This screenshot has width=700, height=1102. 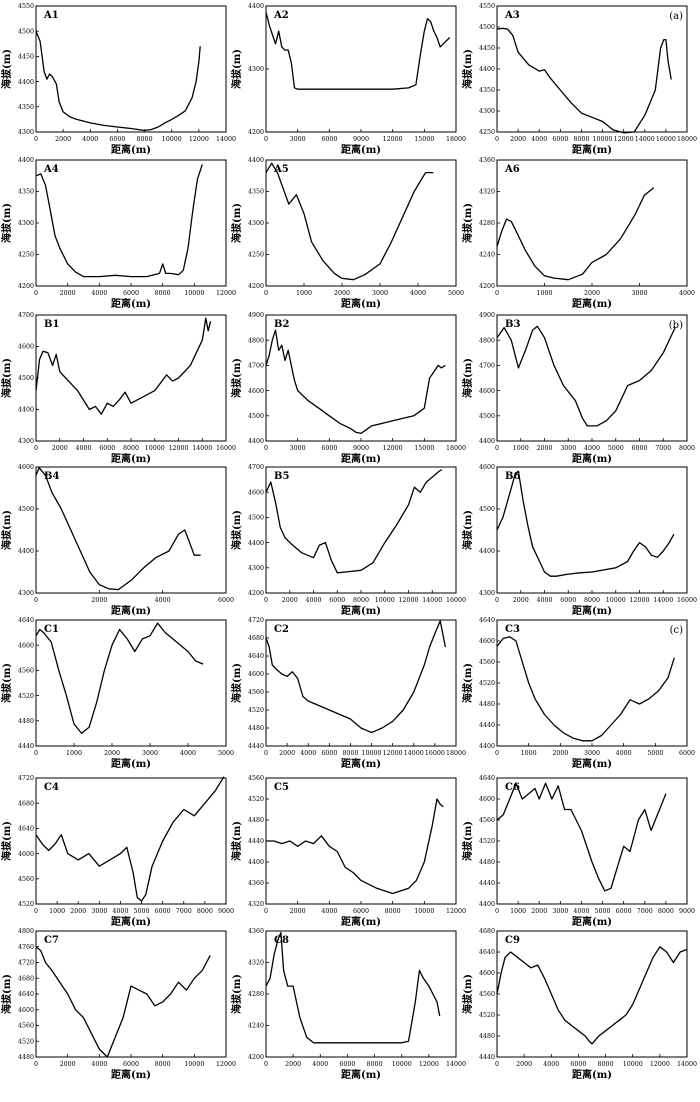 I want to click on y-tick-label: 4550, so click(x=26, y=6).